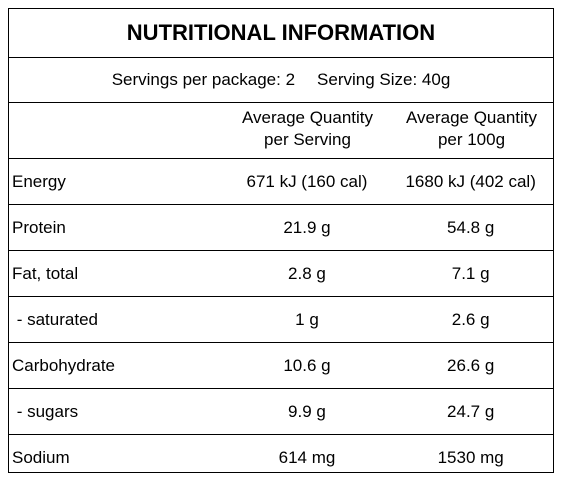  What do you see at coordinates (41, 457) in the screenshot?
I see `nutrient-name: Sodium` at bounding box center [41, 457].